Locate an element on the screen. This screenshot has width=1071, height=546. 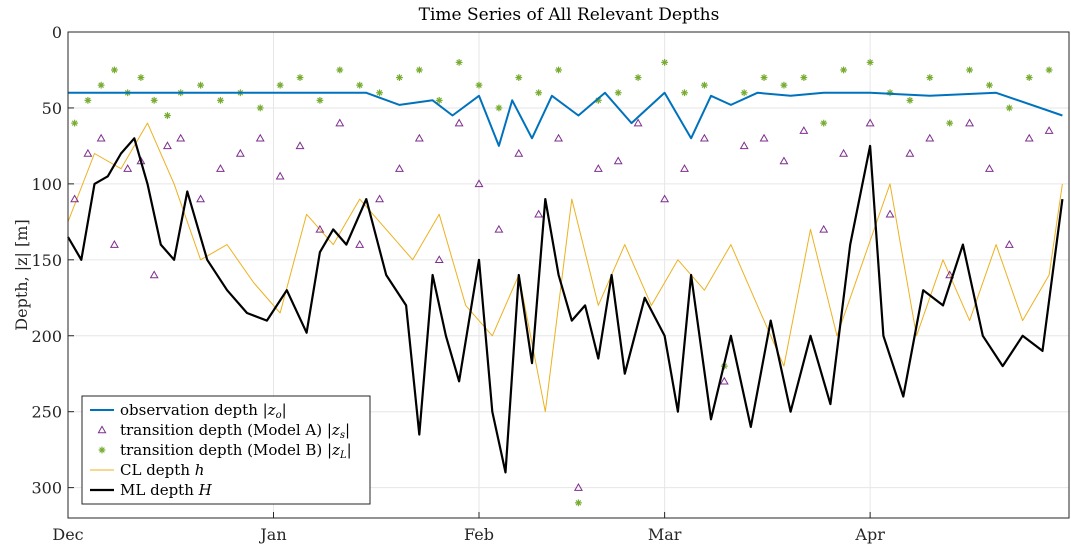
y-tick-label: 150 is located at coordinates (46, 260).